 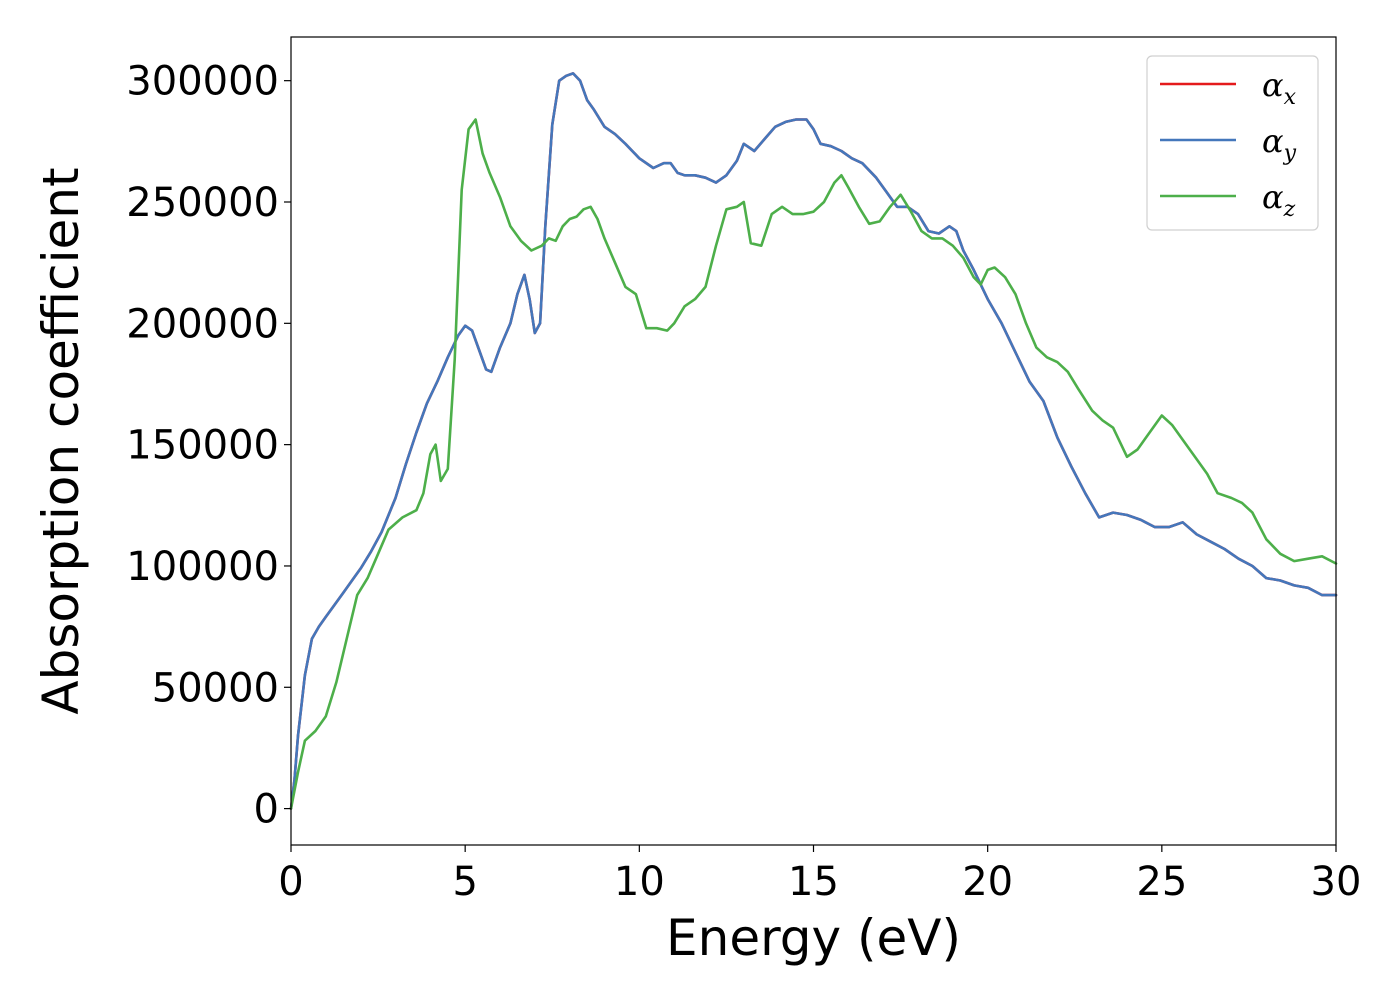 What do you see at coordinates (639, 882) in the screenshot?
I see `x-tick-label: 10` at bounding box center [639, 882].